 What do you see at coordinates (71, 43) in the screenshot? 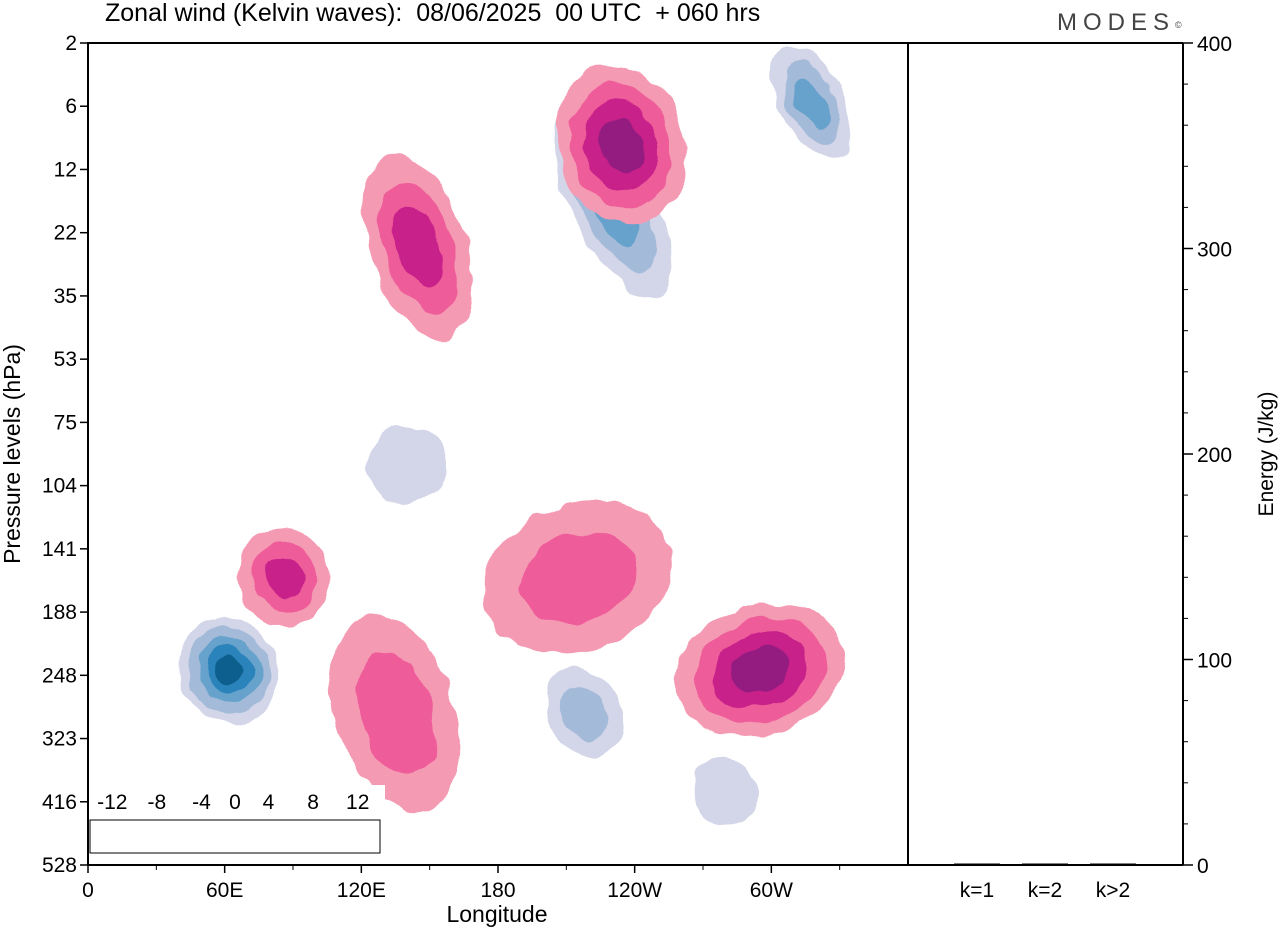
I see `y-tick-label: 2` at bounding box center [71, 43].